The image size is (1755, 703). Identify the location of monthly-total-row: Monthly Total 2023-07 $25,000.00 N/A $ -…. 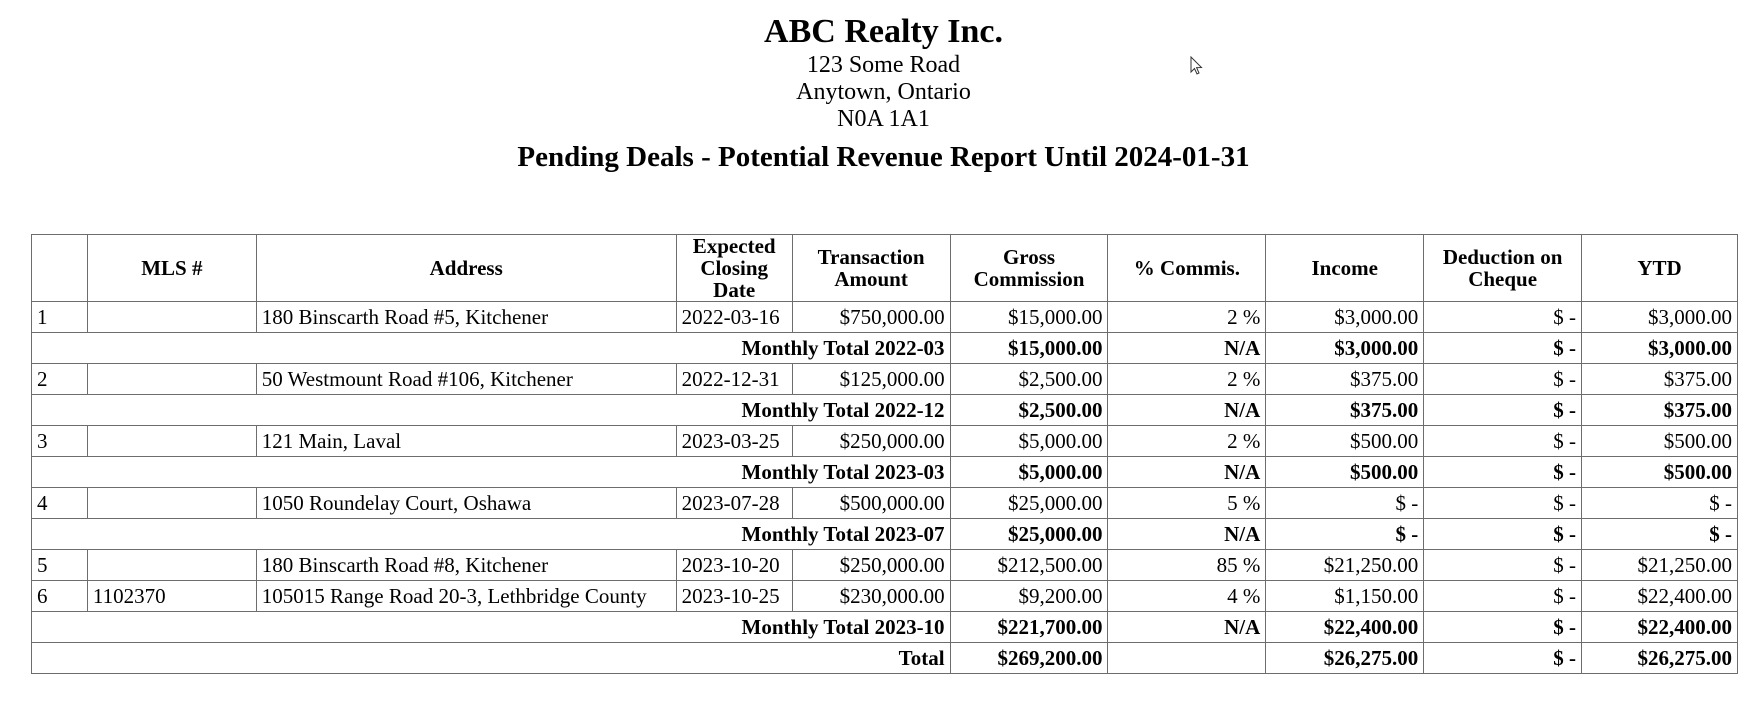
(884, 534).